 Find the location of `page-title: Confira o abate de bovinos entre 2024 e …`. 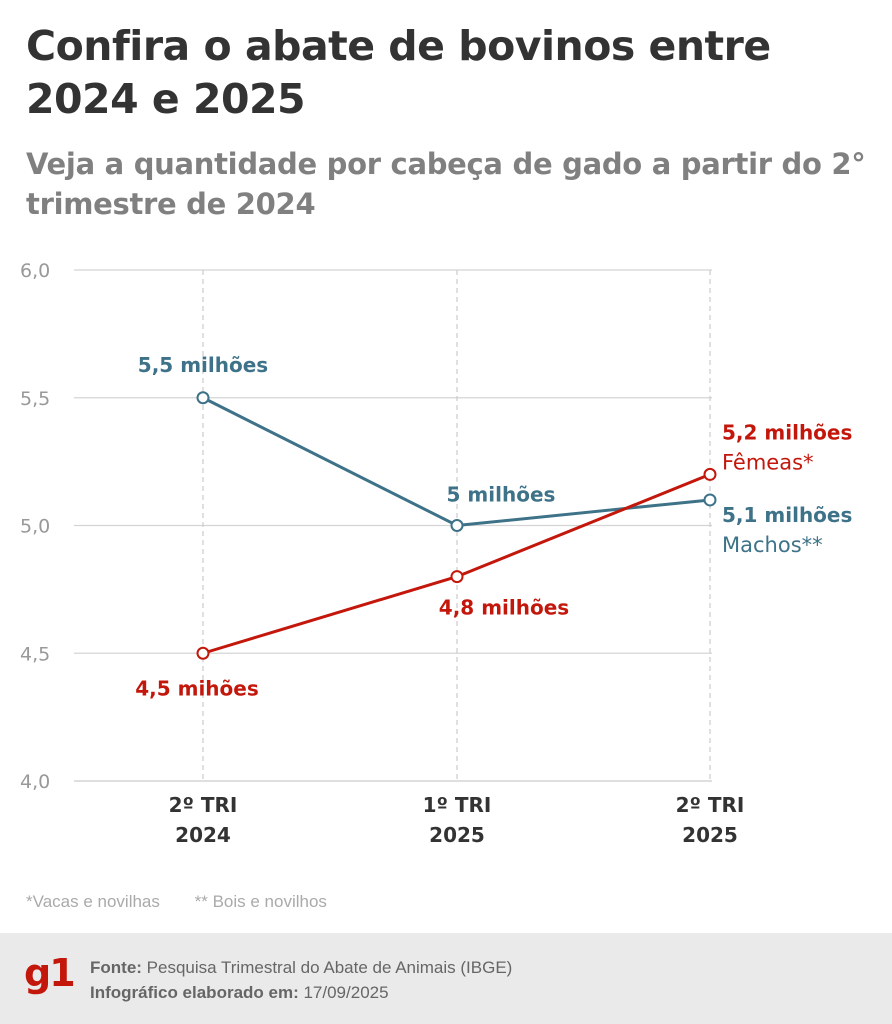

page-title: Confira o abate de bovinos entre 2024 e … is located at coordinates (398, 72).